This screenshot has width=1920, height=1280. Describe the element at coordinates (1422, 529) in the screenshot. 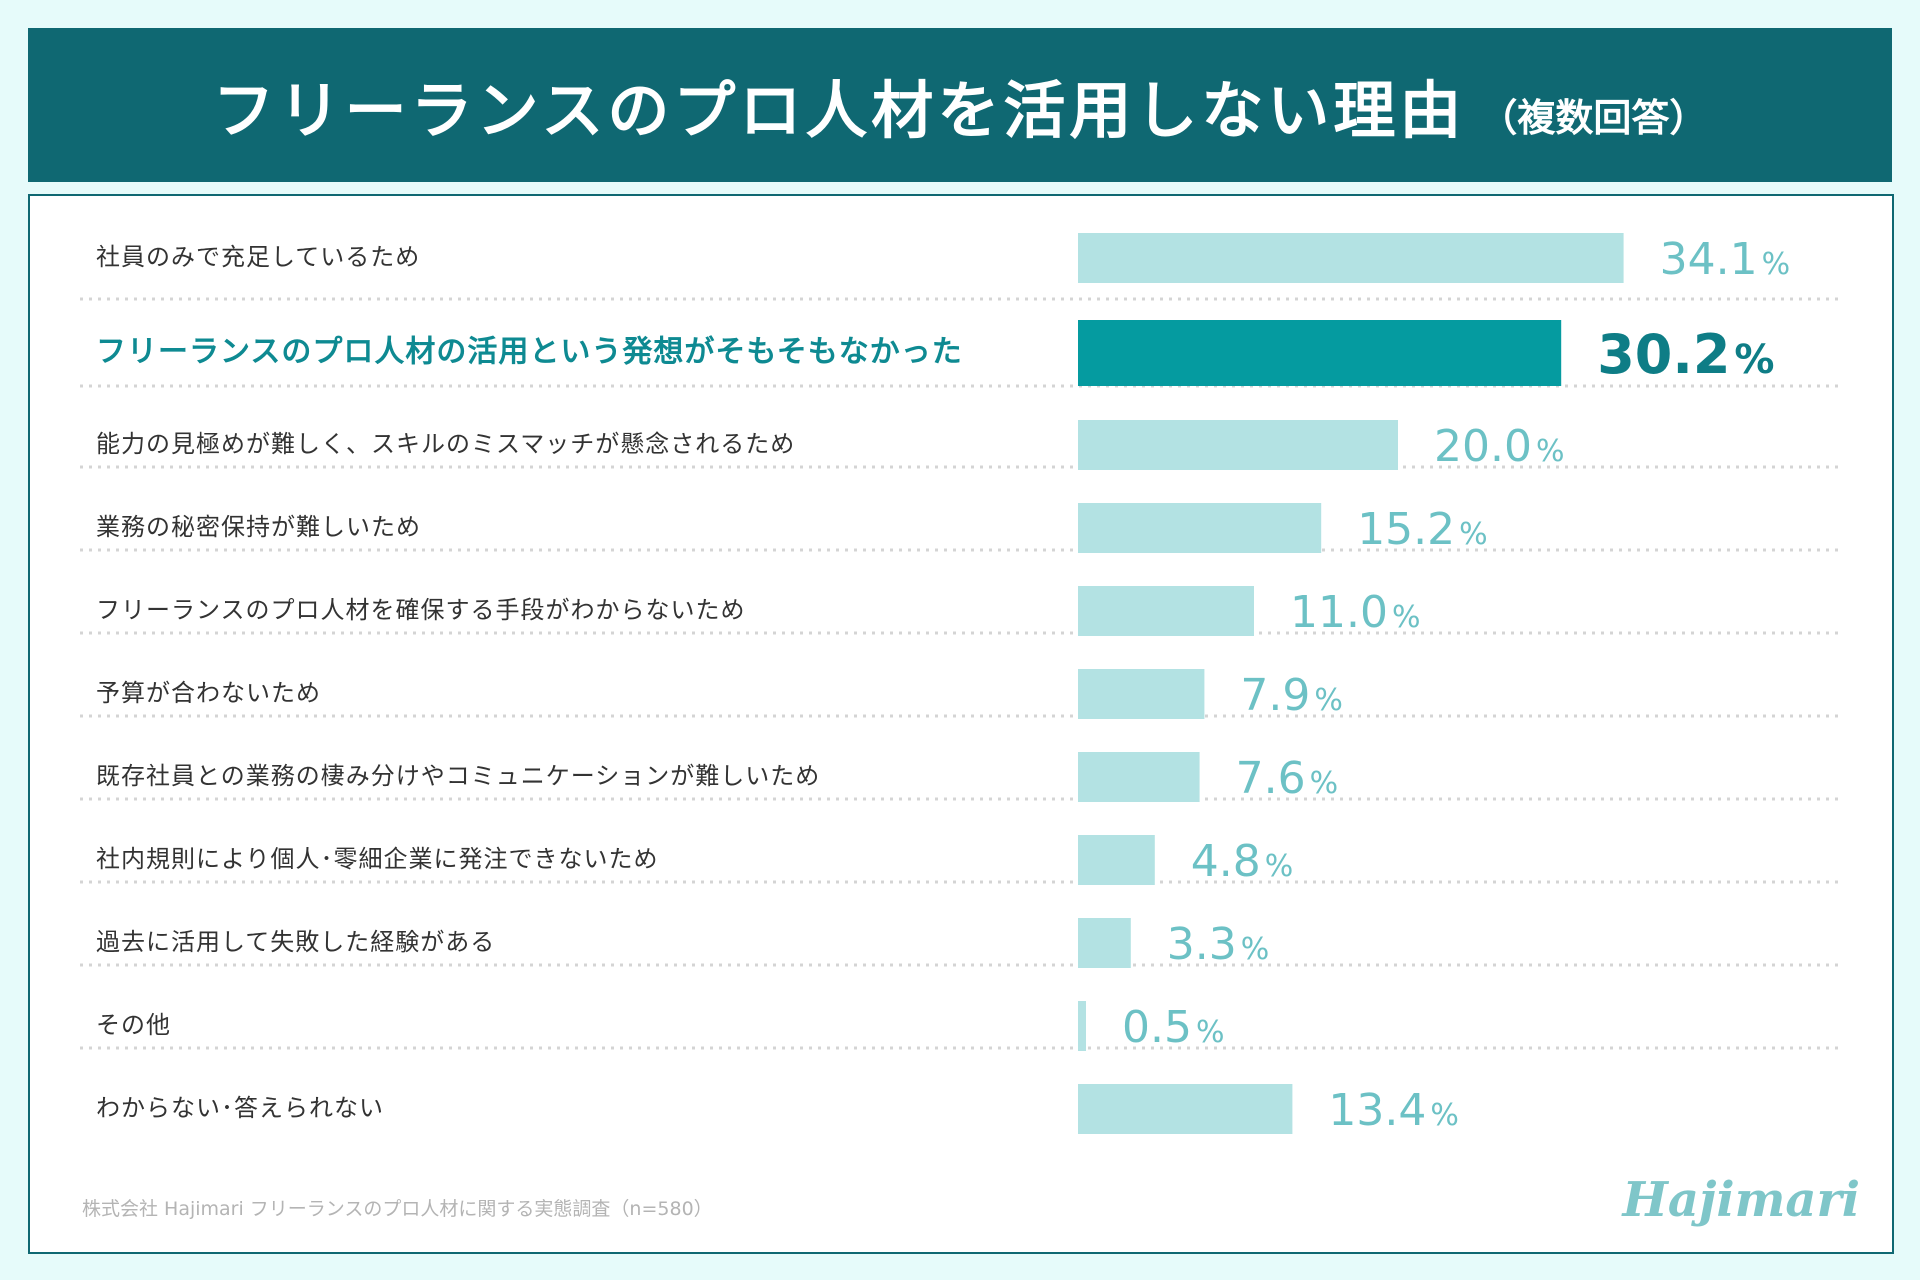

I see `data-label: 15.2%` at that location.